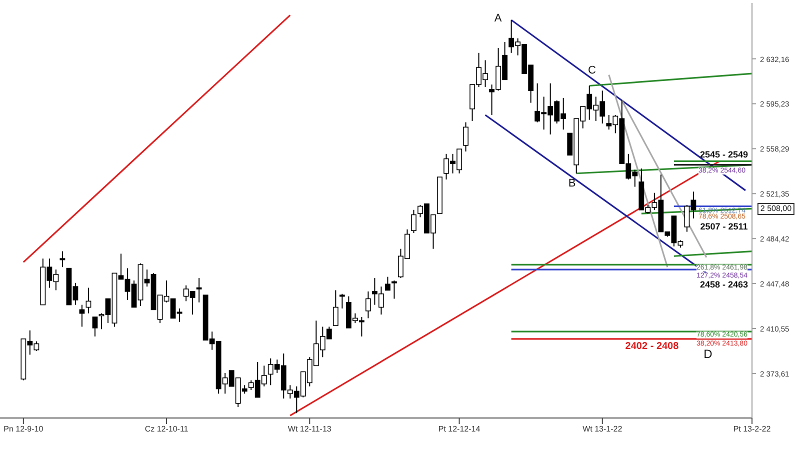 The height and width of the screenshot is (450, 800). I want to click on x-tick-label: Pt 12-12-14, so click(459, 429).